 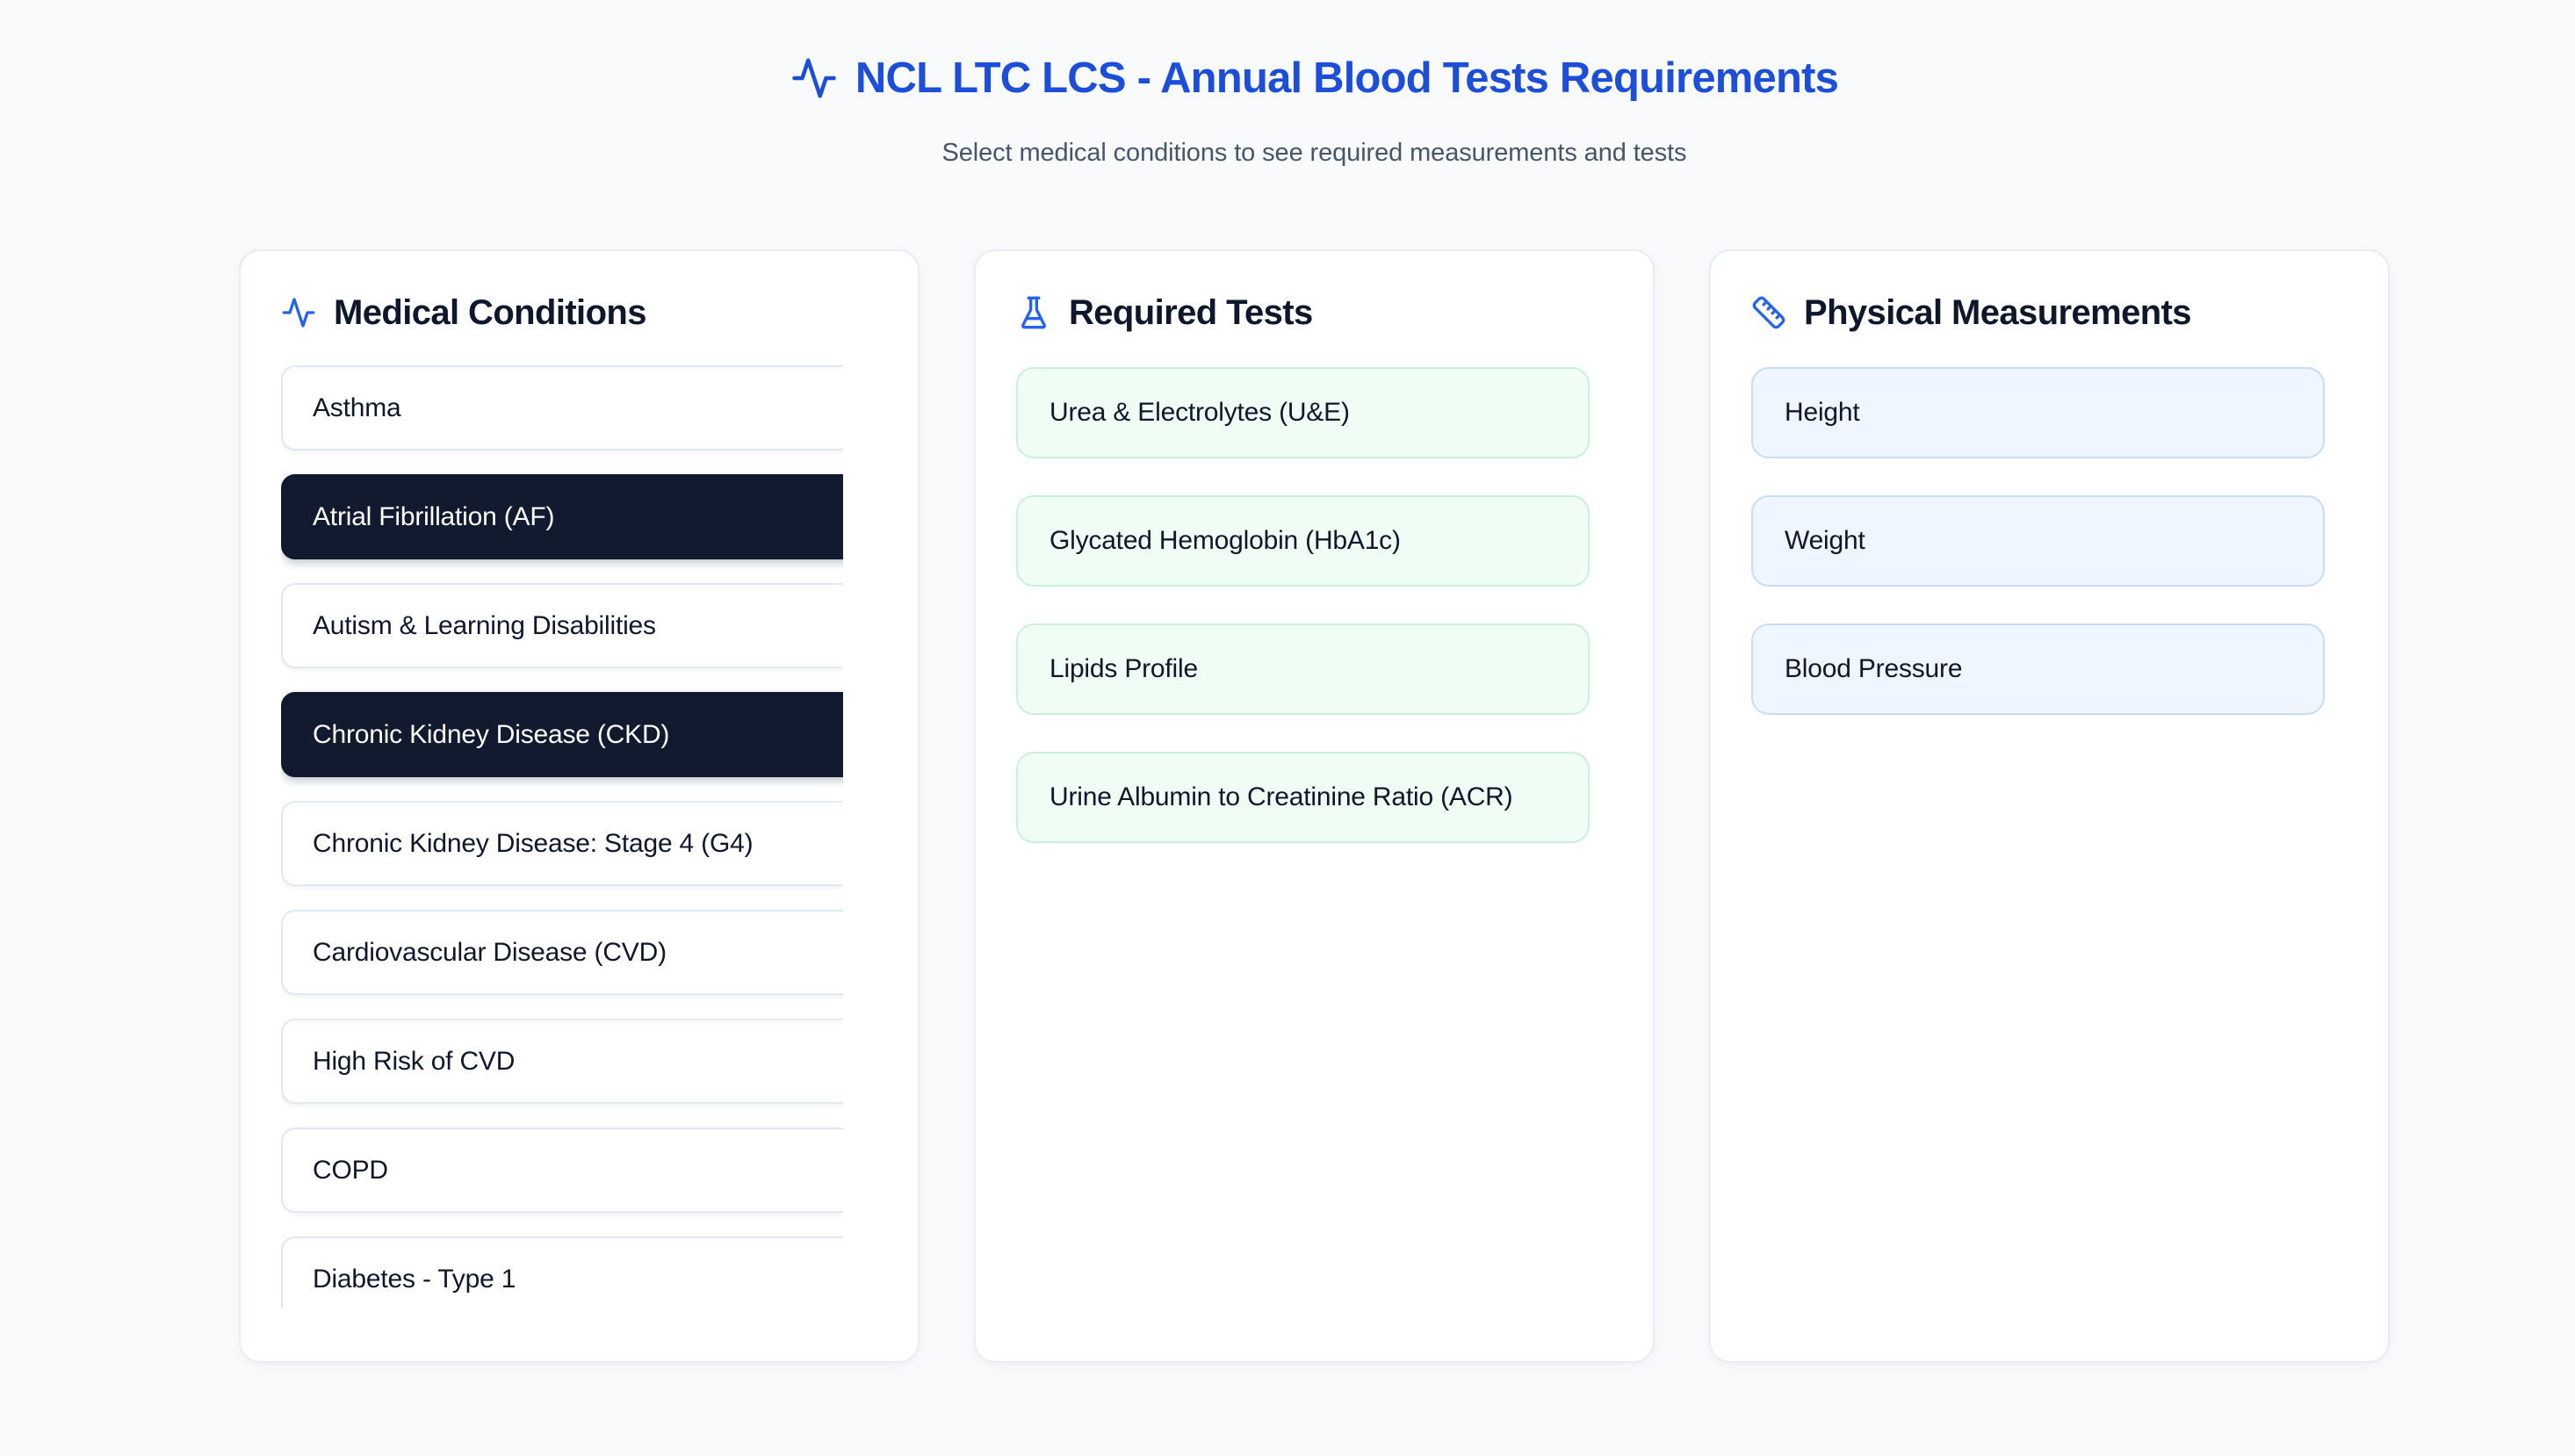 I want to click on test-item: Glycated Hemoglobin (HbA1c), so click(x=1303, y=541).